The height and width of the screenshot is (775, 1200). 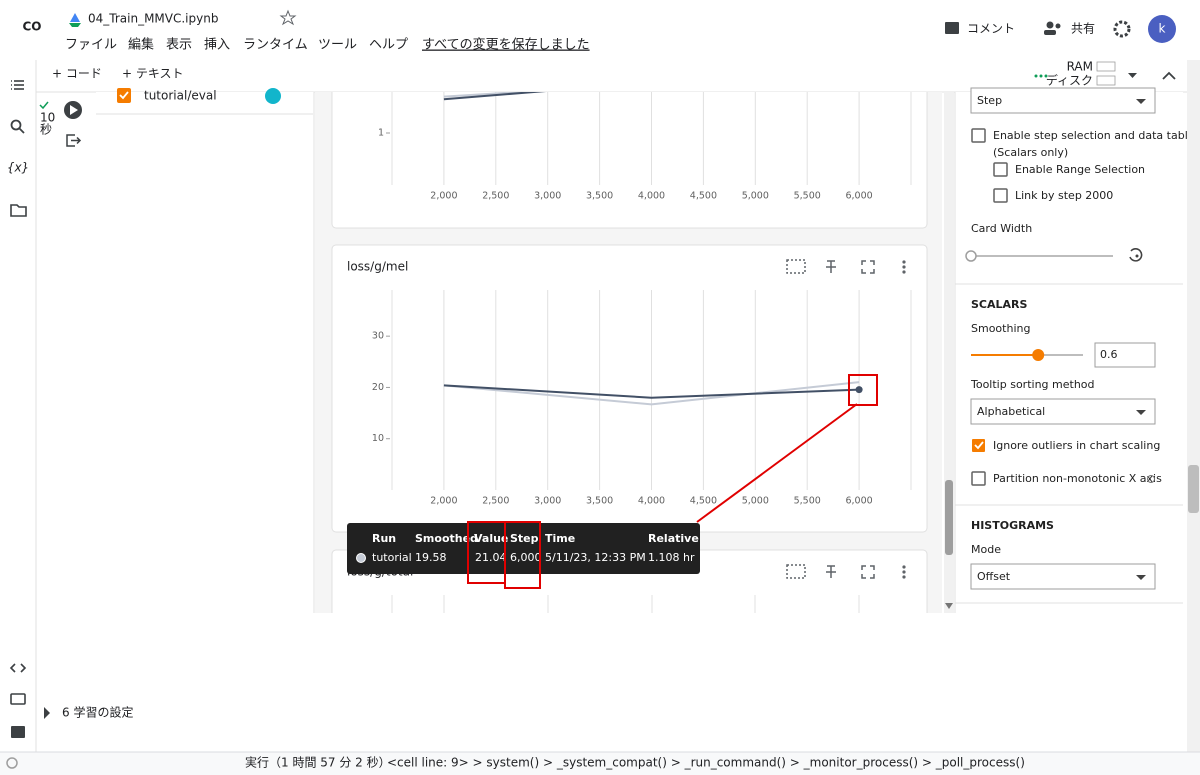 What do you see at coordinates (446, 538) in the screenshot?
I see `tooltip-header: Smoothed` at bounding box center [446, 538].